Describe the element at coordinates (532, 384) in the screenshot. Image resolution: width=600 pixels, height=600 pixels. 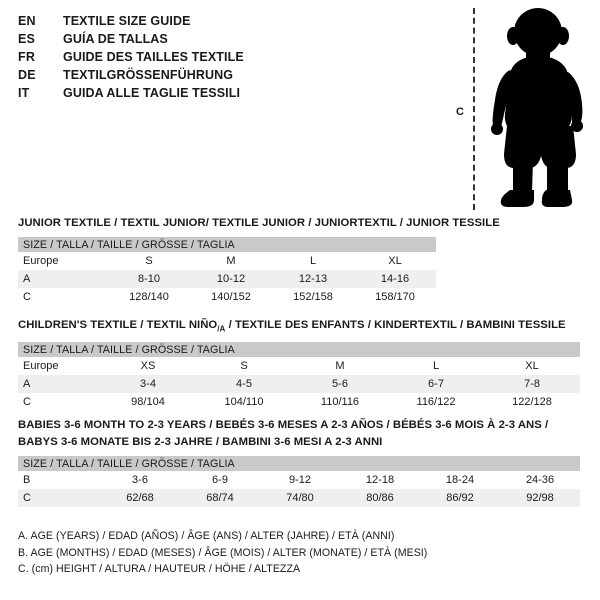
I see `cell: 7-8` at that location.